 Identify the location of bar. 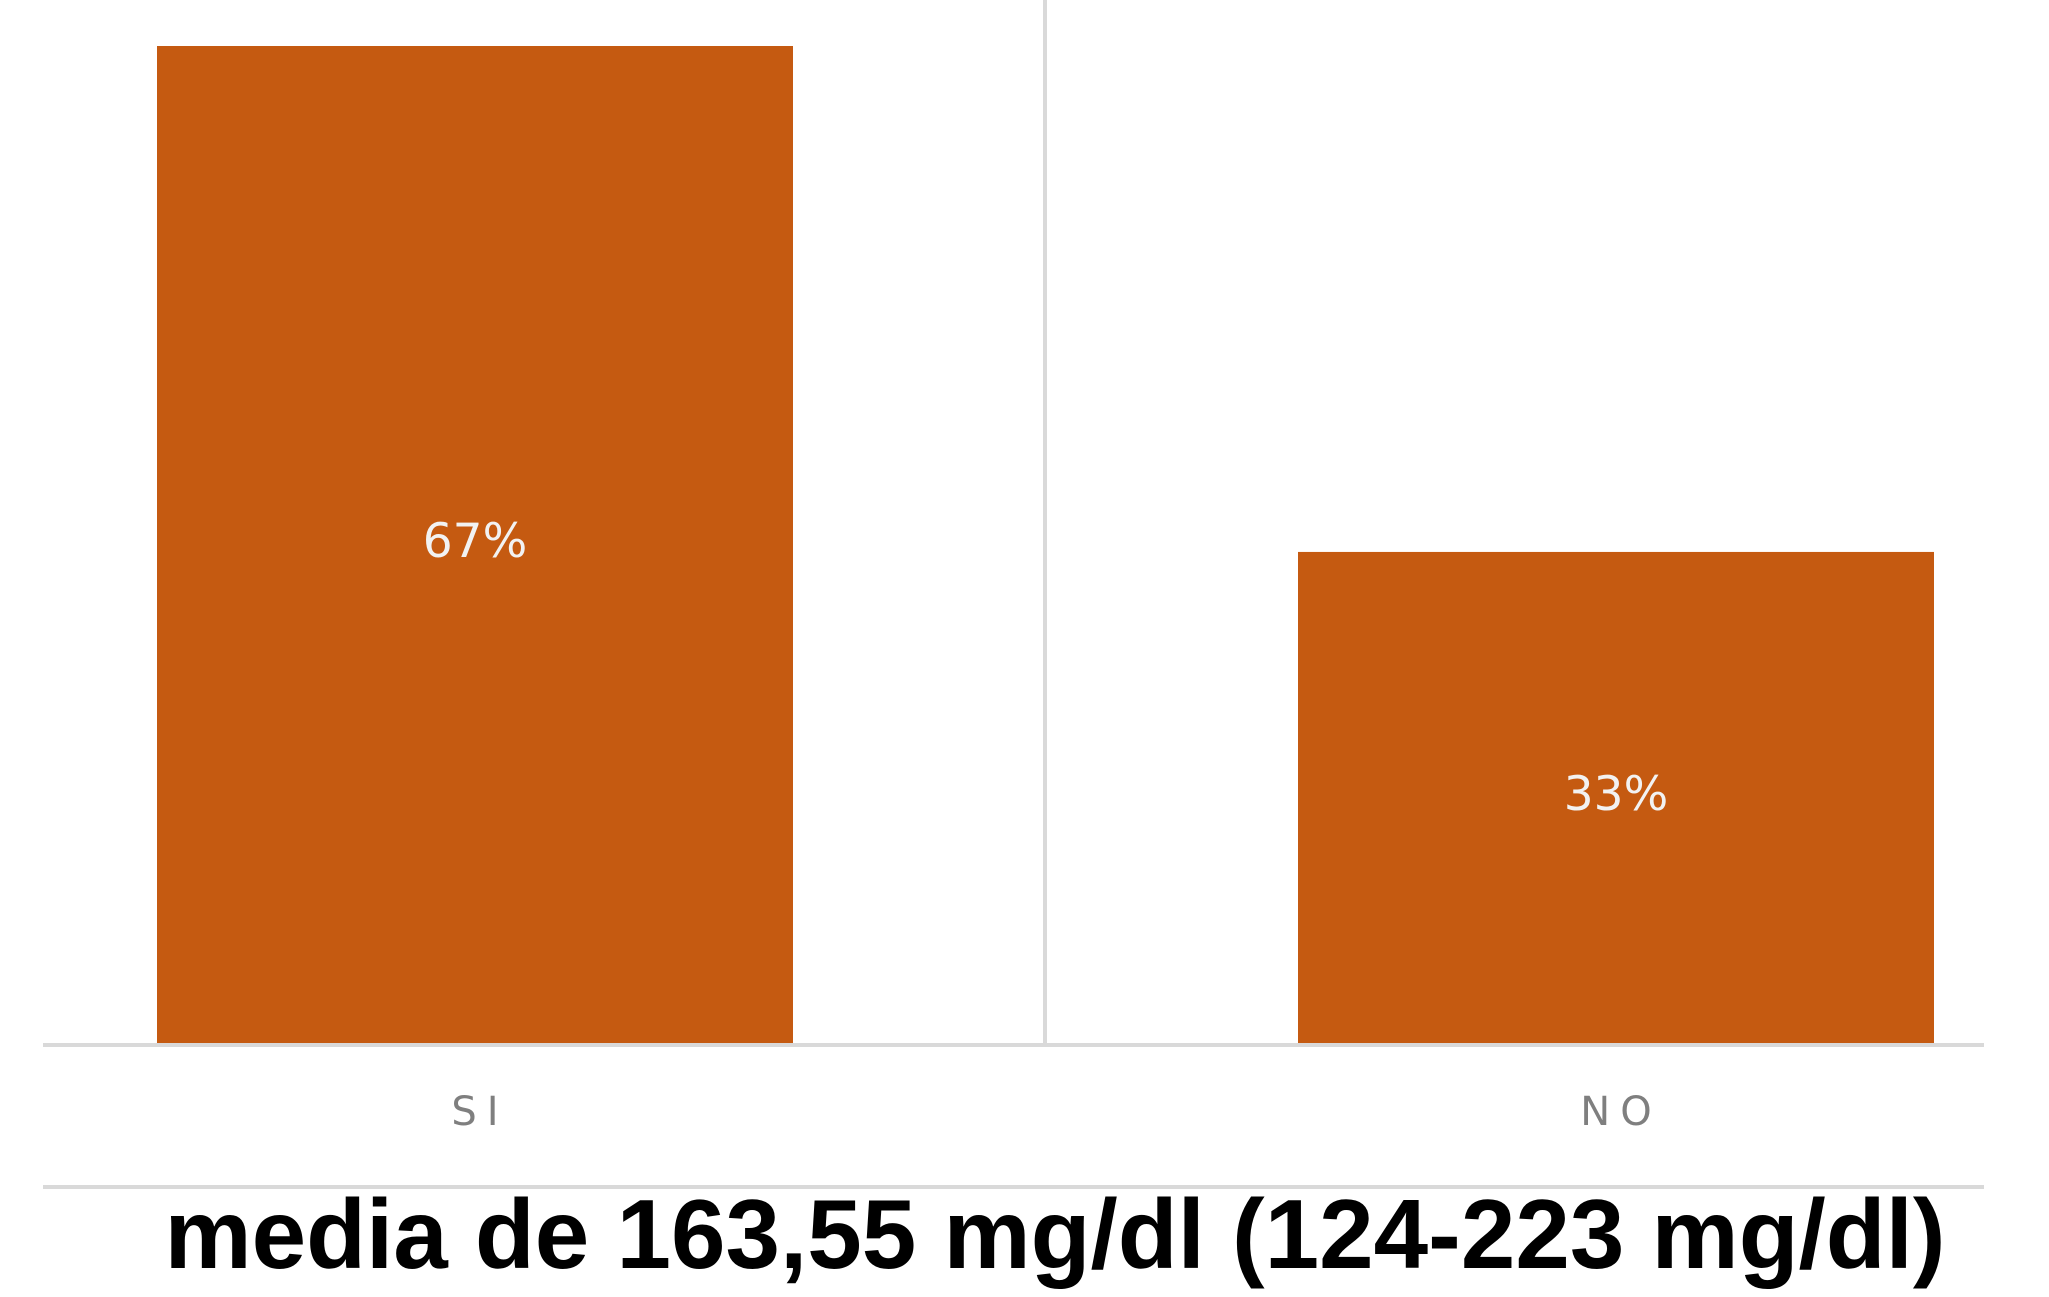
(1616, 797).